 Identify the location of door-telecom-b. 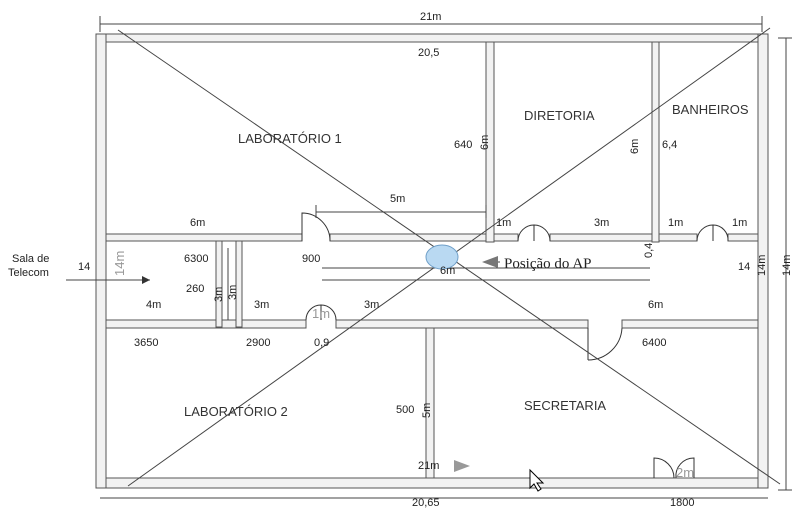
(328, 312).